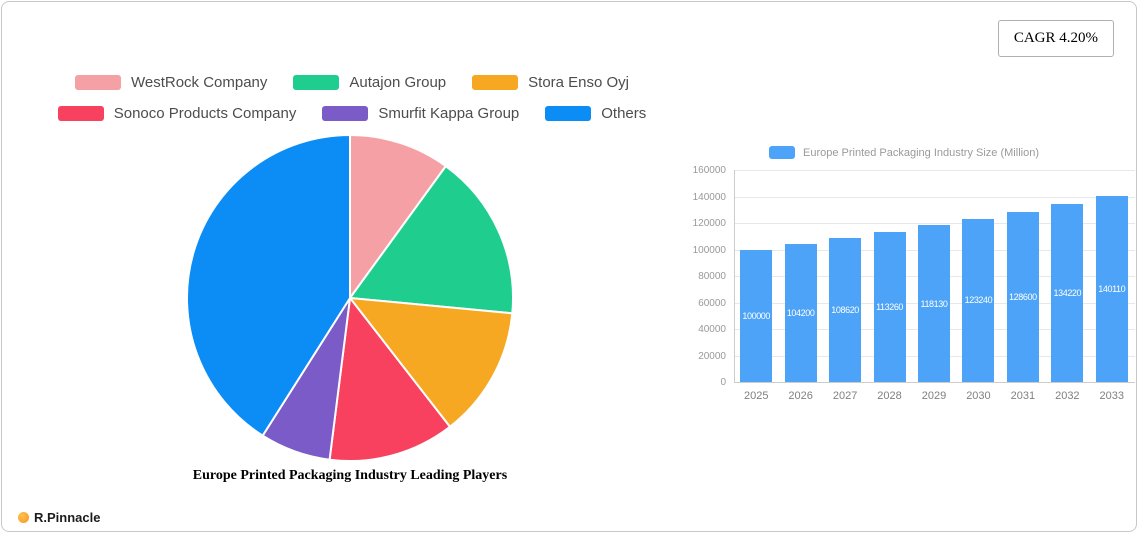 This screenshot has width=1140, height=535. What do you see at coordinates (845, 396) in the screenshot?
I see `x-axis-tick-label: 2027` at bounding box center [845, 396].